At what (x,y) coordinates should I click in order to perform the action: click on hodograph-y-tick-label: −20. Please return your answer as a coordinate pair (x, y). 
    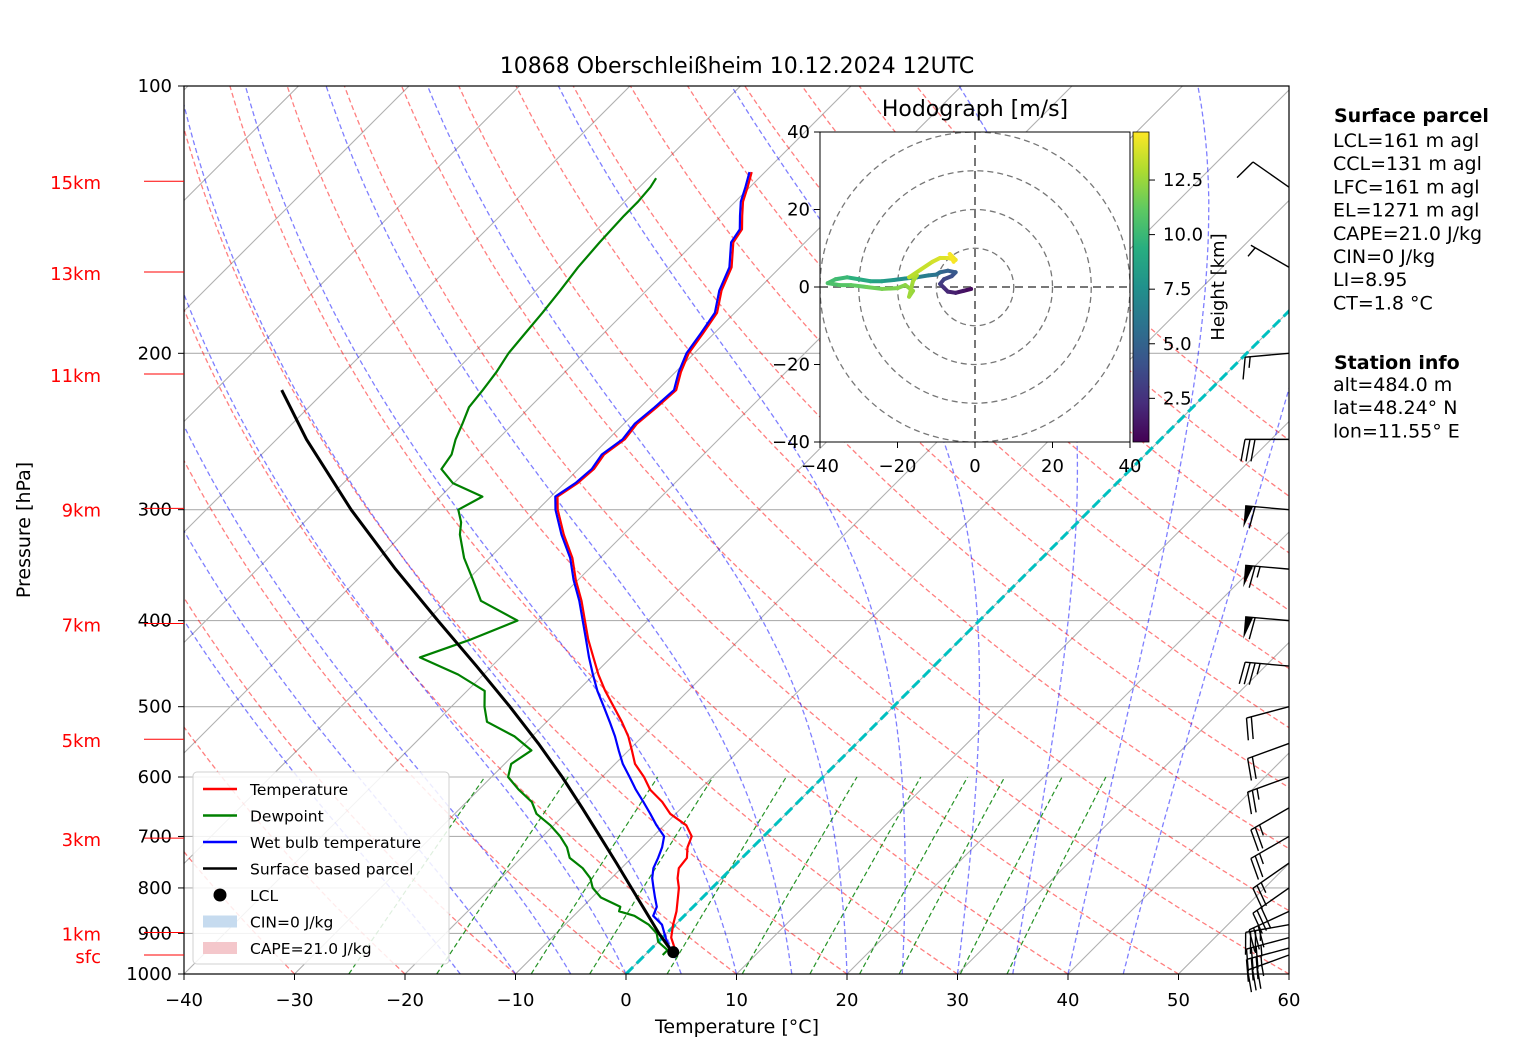
    Looking at the image, I should click on (791, 365).